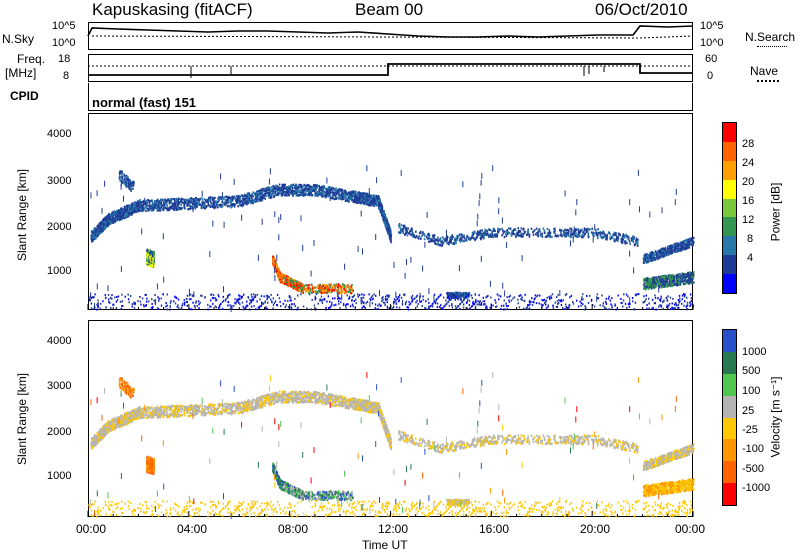 Image resolution: width=800 pixels, height=554 pixels. Describe the element at coordinates (397, 72) in the screenshot. I see `nave-spikes` at that location.